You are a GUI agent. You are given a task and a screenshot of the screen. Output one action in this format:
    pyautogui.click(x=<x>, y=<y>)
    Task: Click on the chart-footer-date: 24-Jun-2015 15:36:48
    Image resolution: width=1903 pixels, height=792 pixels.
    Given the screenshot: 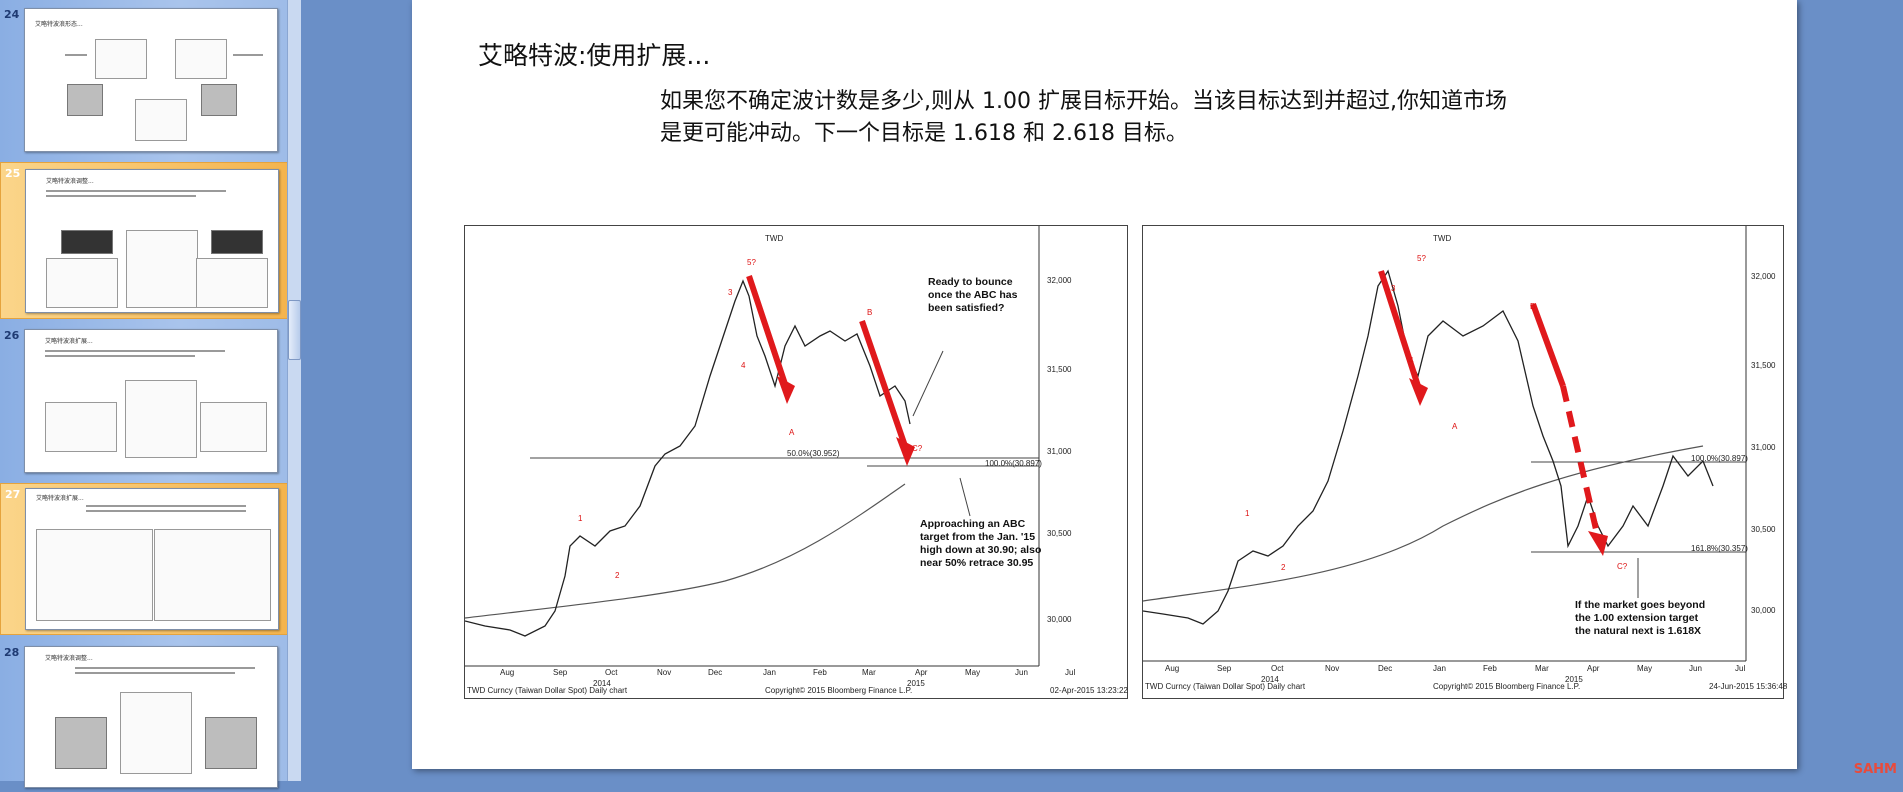 What is the action you would take?
    pyautogui.click(x=1748, y=686)
    